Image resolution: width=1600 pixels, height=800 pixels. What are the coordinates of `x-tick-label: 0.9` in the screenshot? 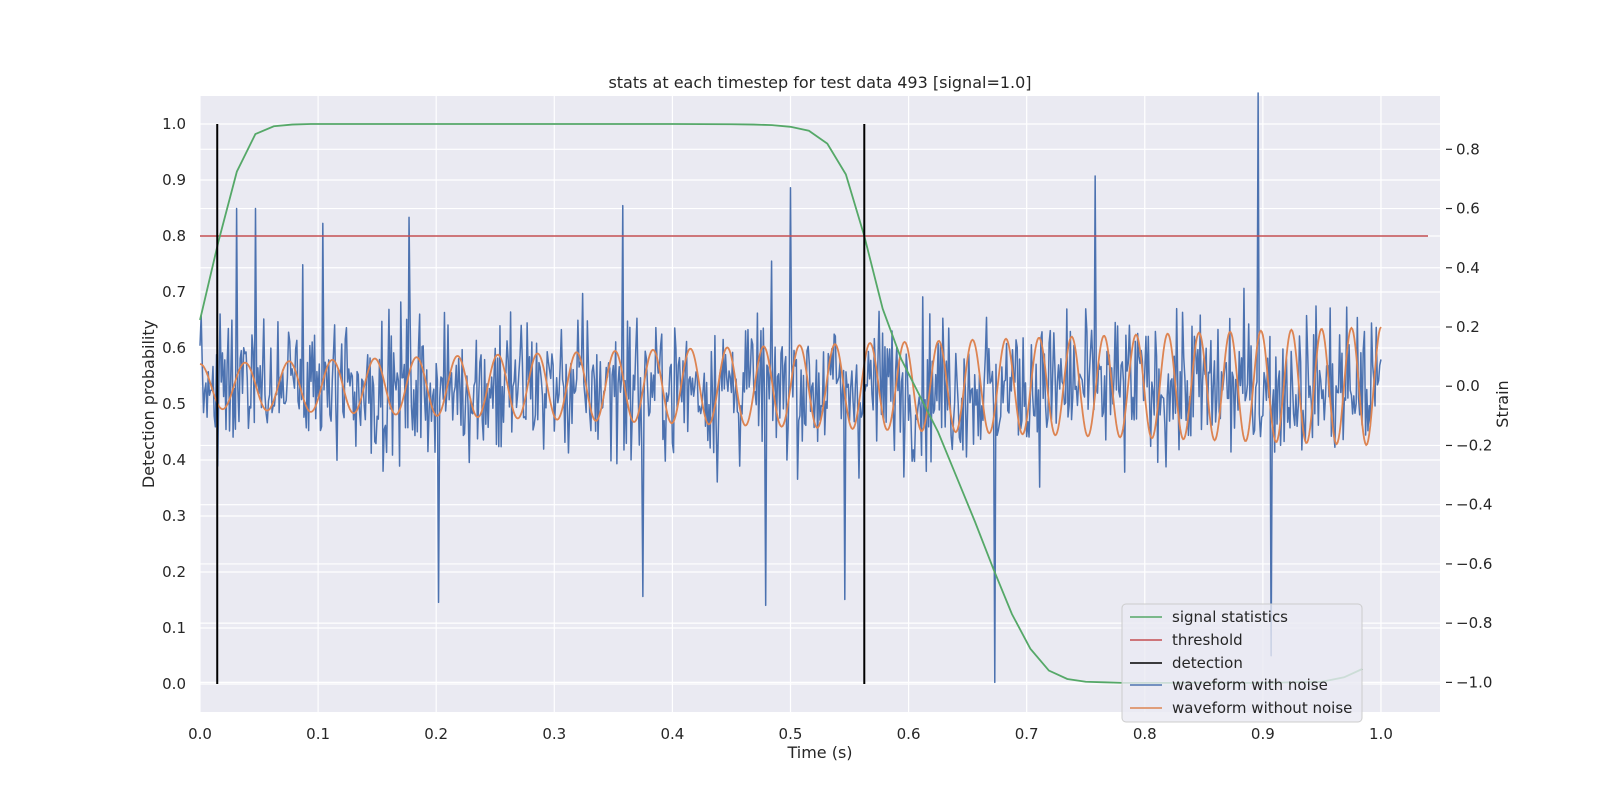 It's located at (1263, 734).